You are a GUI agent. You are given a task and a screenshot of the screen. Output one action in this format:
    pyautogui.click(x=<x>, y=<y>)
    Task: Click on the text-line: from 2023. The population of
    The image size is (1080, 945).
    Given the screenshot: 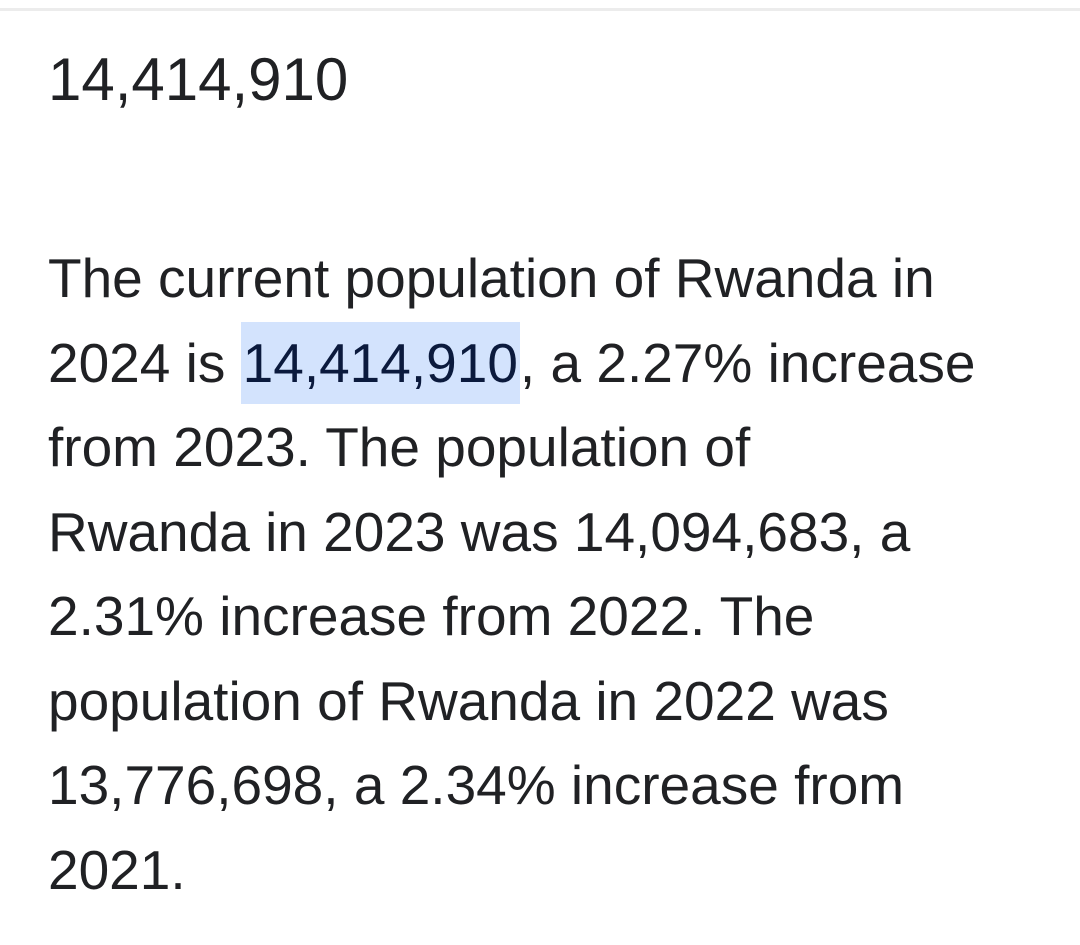 What is the action you would take?
    pyautogui.click(x=553, y=447)
    